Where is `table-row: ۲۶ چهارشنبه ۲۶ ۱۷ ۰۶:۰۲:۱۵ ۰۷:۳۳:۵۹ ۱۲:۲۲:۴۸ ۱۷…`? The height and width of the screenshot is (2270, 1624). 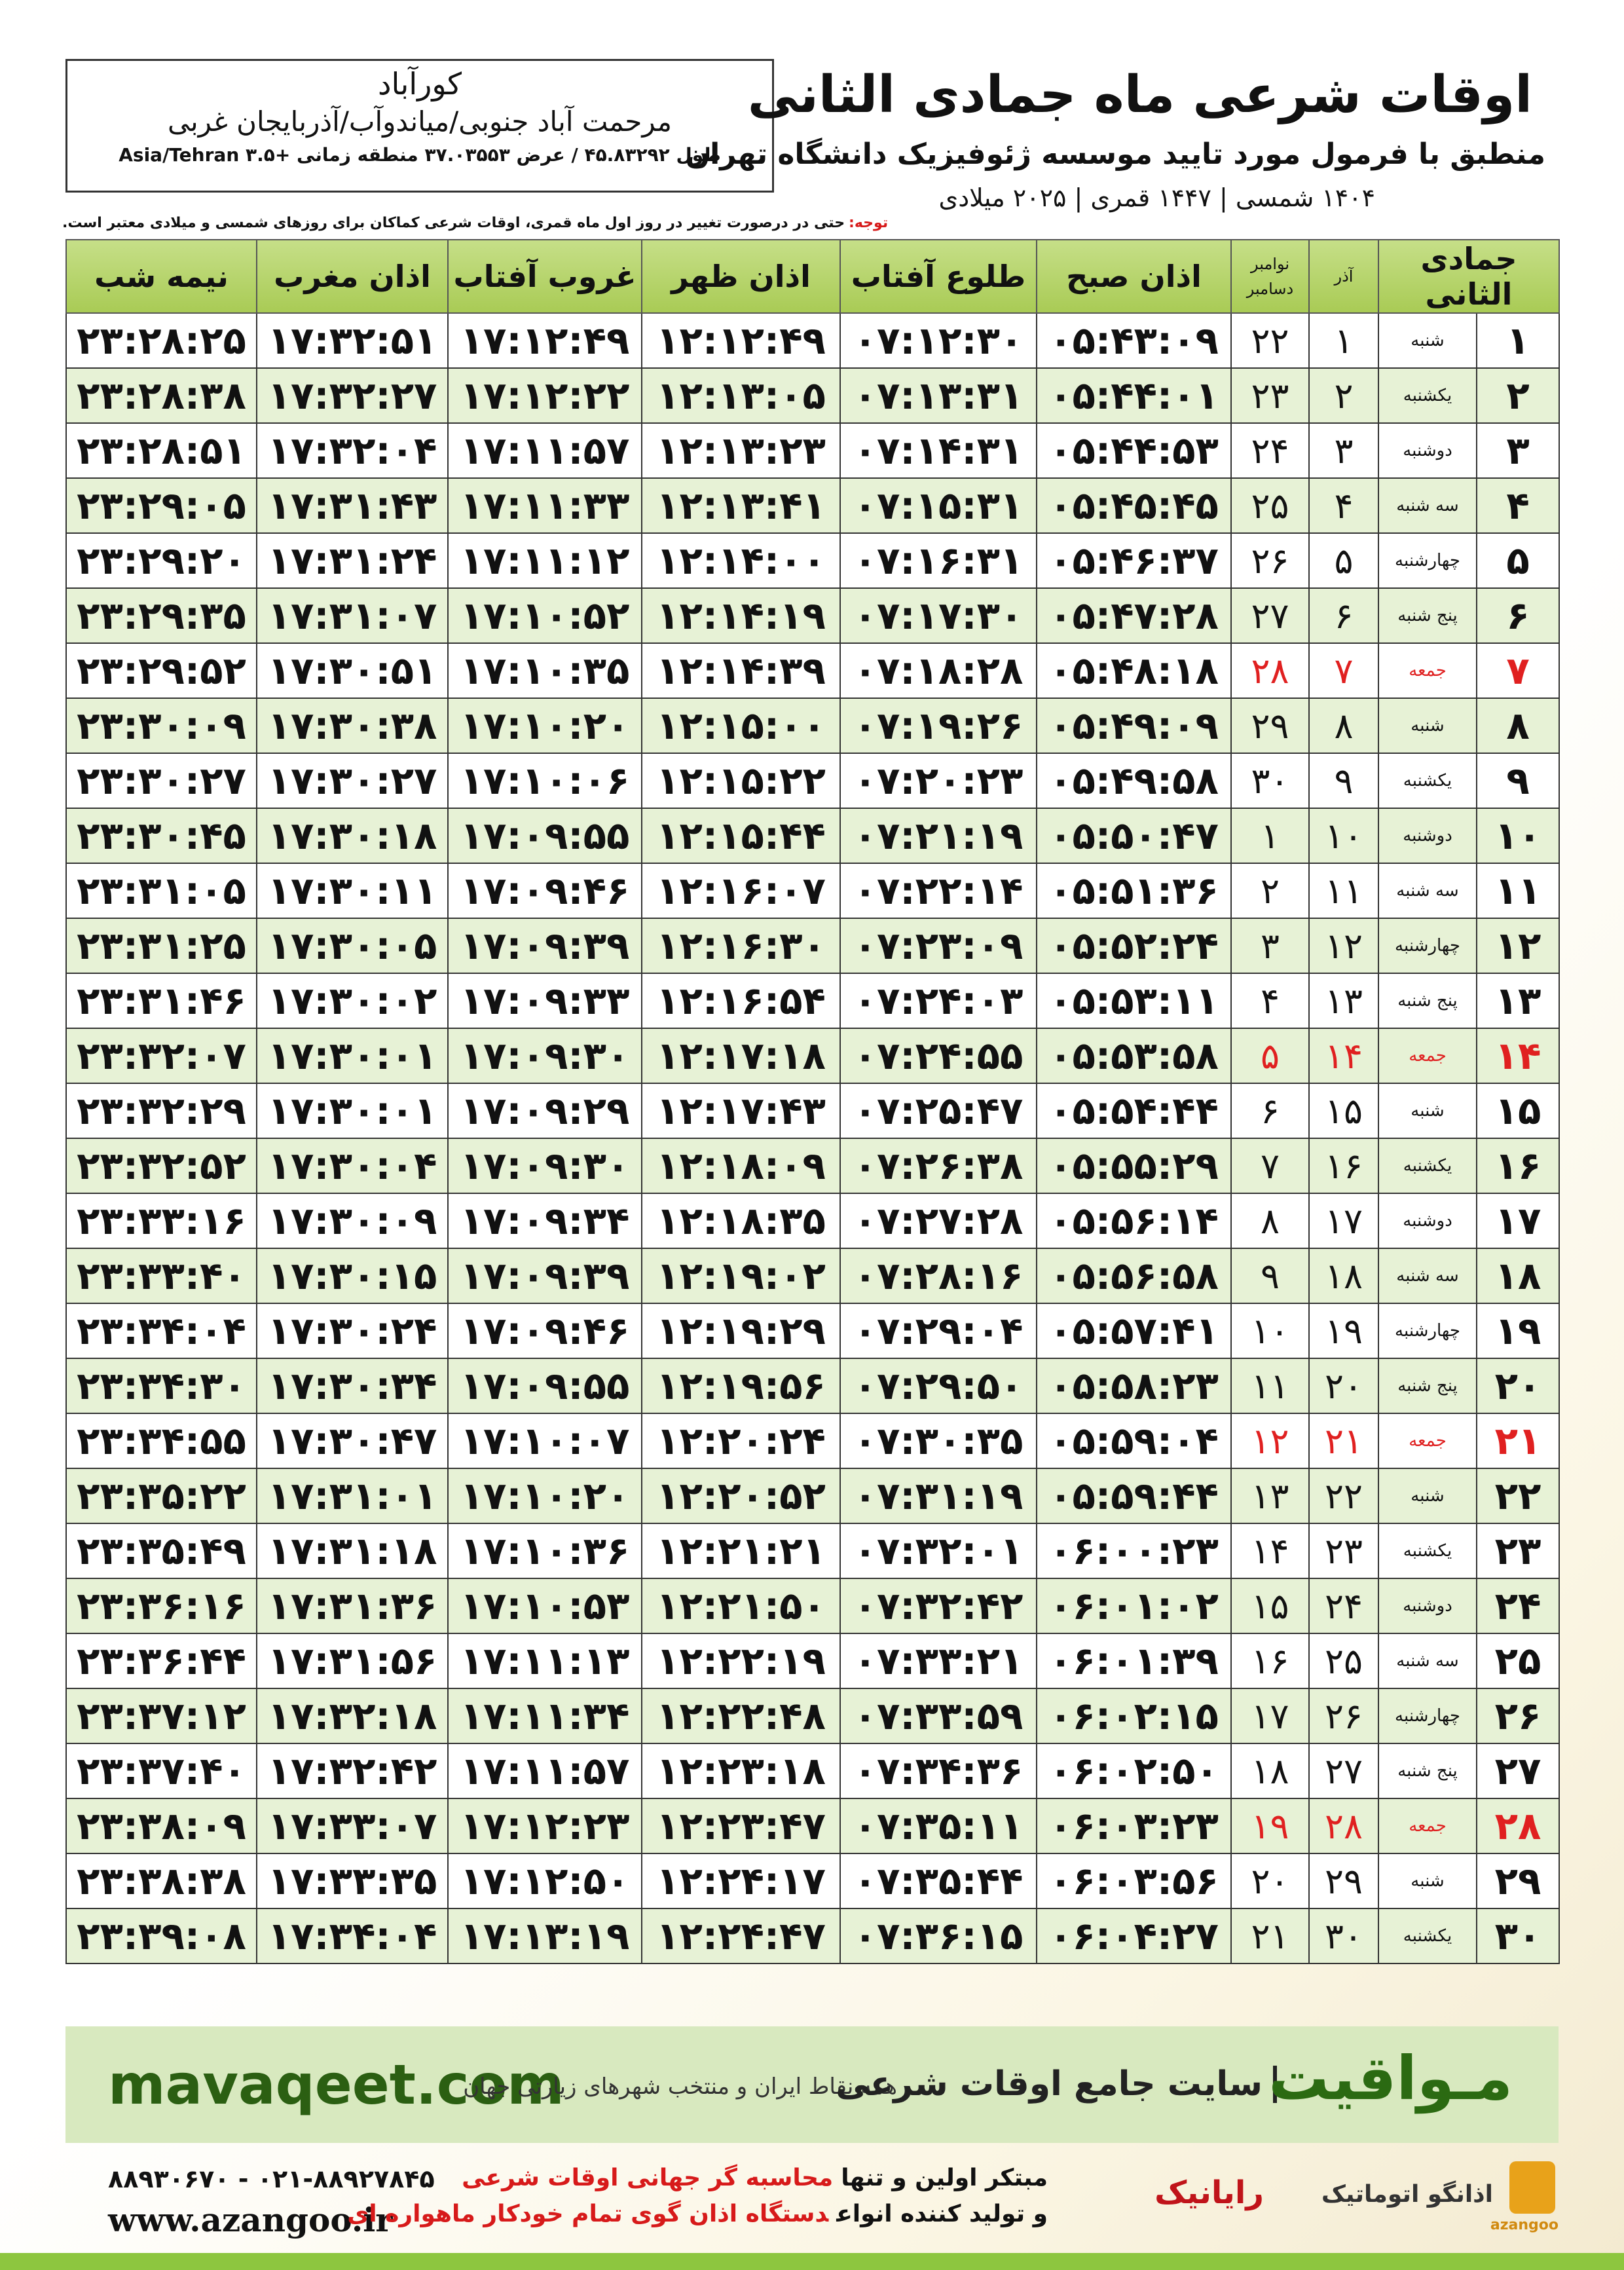
table-row: ۲۶ چهارشنبه ۲۶ ۱۷ ۰۶:۰۲:۱۵ ۰۷:۳۳:۵۹ ۱۲:۲۲:۴۸ ۱۷… is located at coordinates (812, 1716).